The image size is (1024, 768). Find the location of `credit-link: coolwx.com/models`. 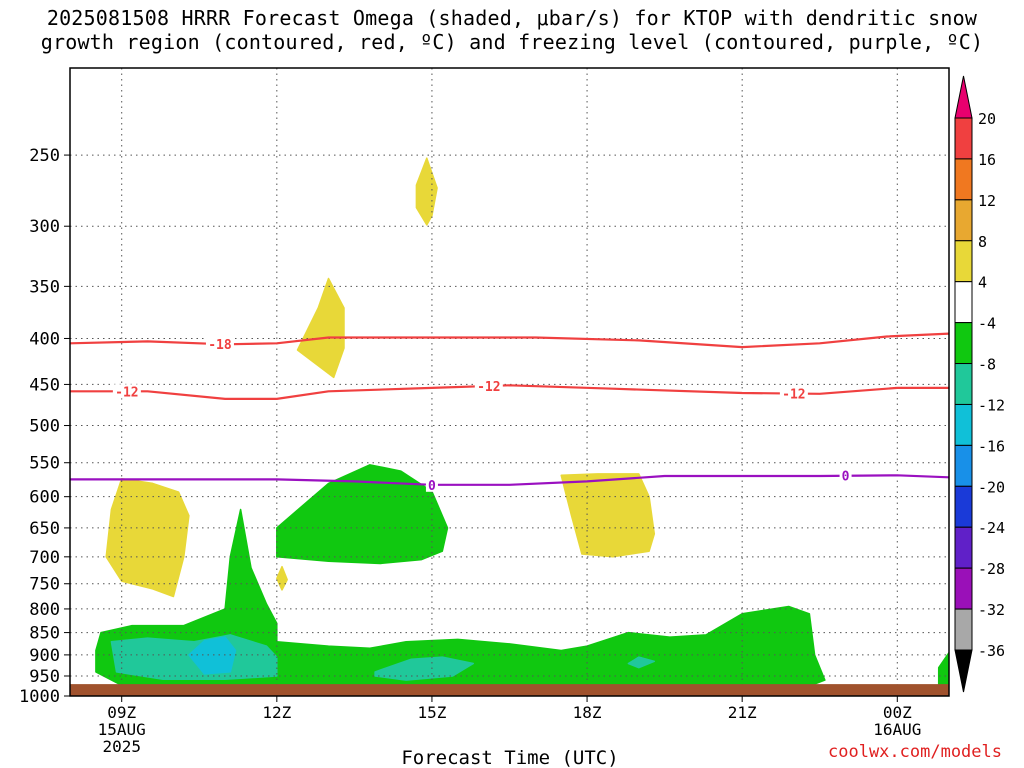

credit-link: coolwx.com/models is located at coordinates (915, 752).